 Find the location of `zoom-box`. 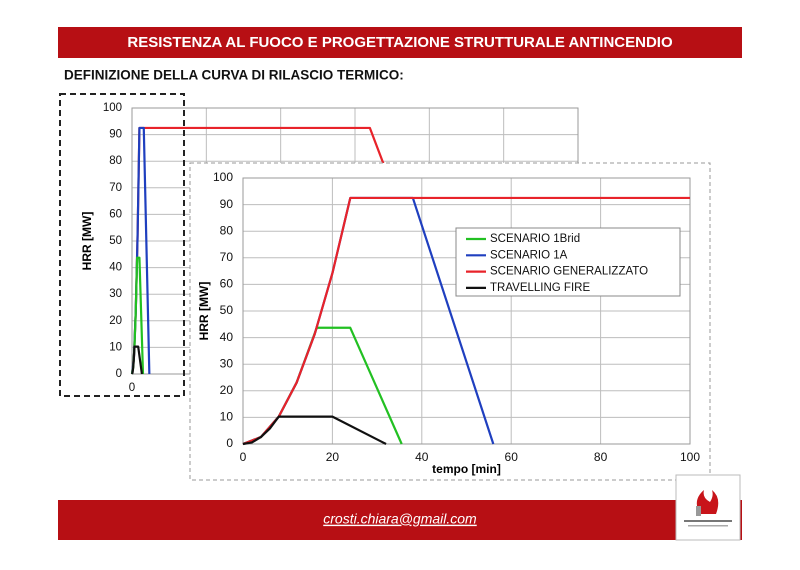

zoom-box is located at coordinates (122, 245).